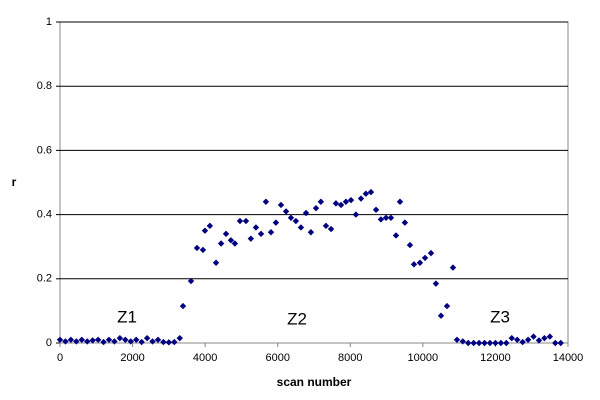  What do you see at coordinates (44, 150) in the screenshot?
I see `y-tick-label: 0.6` at bounding box center [44, 150].